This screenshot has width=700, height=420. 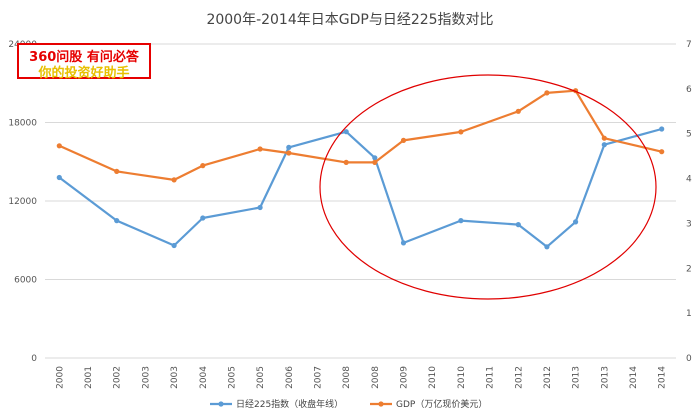 I want to click on chart-title: 2000年-2014年日本GDP与日经225指数对比, so click(x=349, y=20).